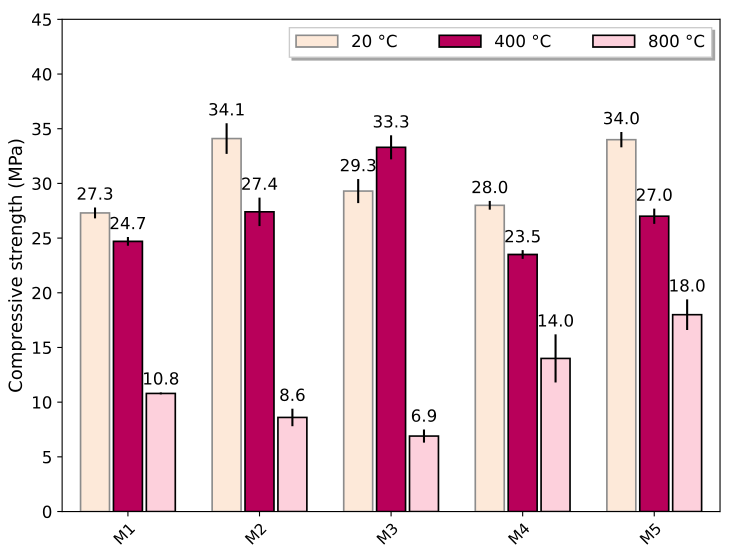 The image size is (731, 553). What do you see at coordinates (161, 378) in the screenshot?
I see `data-label: 10.8` at bounding box center [161, 378].